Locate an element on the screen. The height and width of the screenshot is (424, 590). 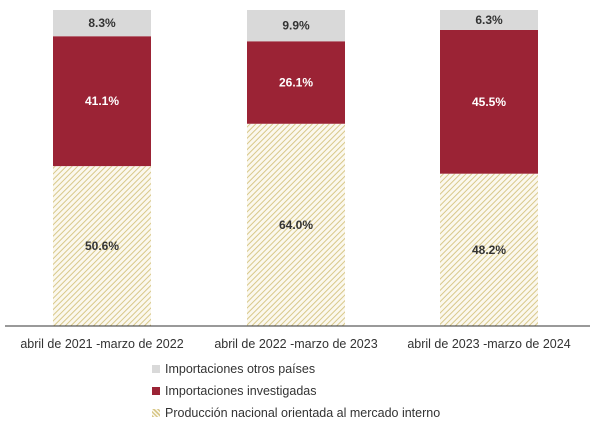
legend-label-otros: Importaciones otros países is located at coordinates (240, 369).